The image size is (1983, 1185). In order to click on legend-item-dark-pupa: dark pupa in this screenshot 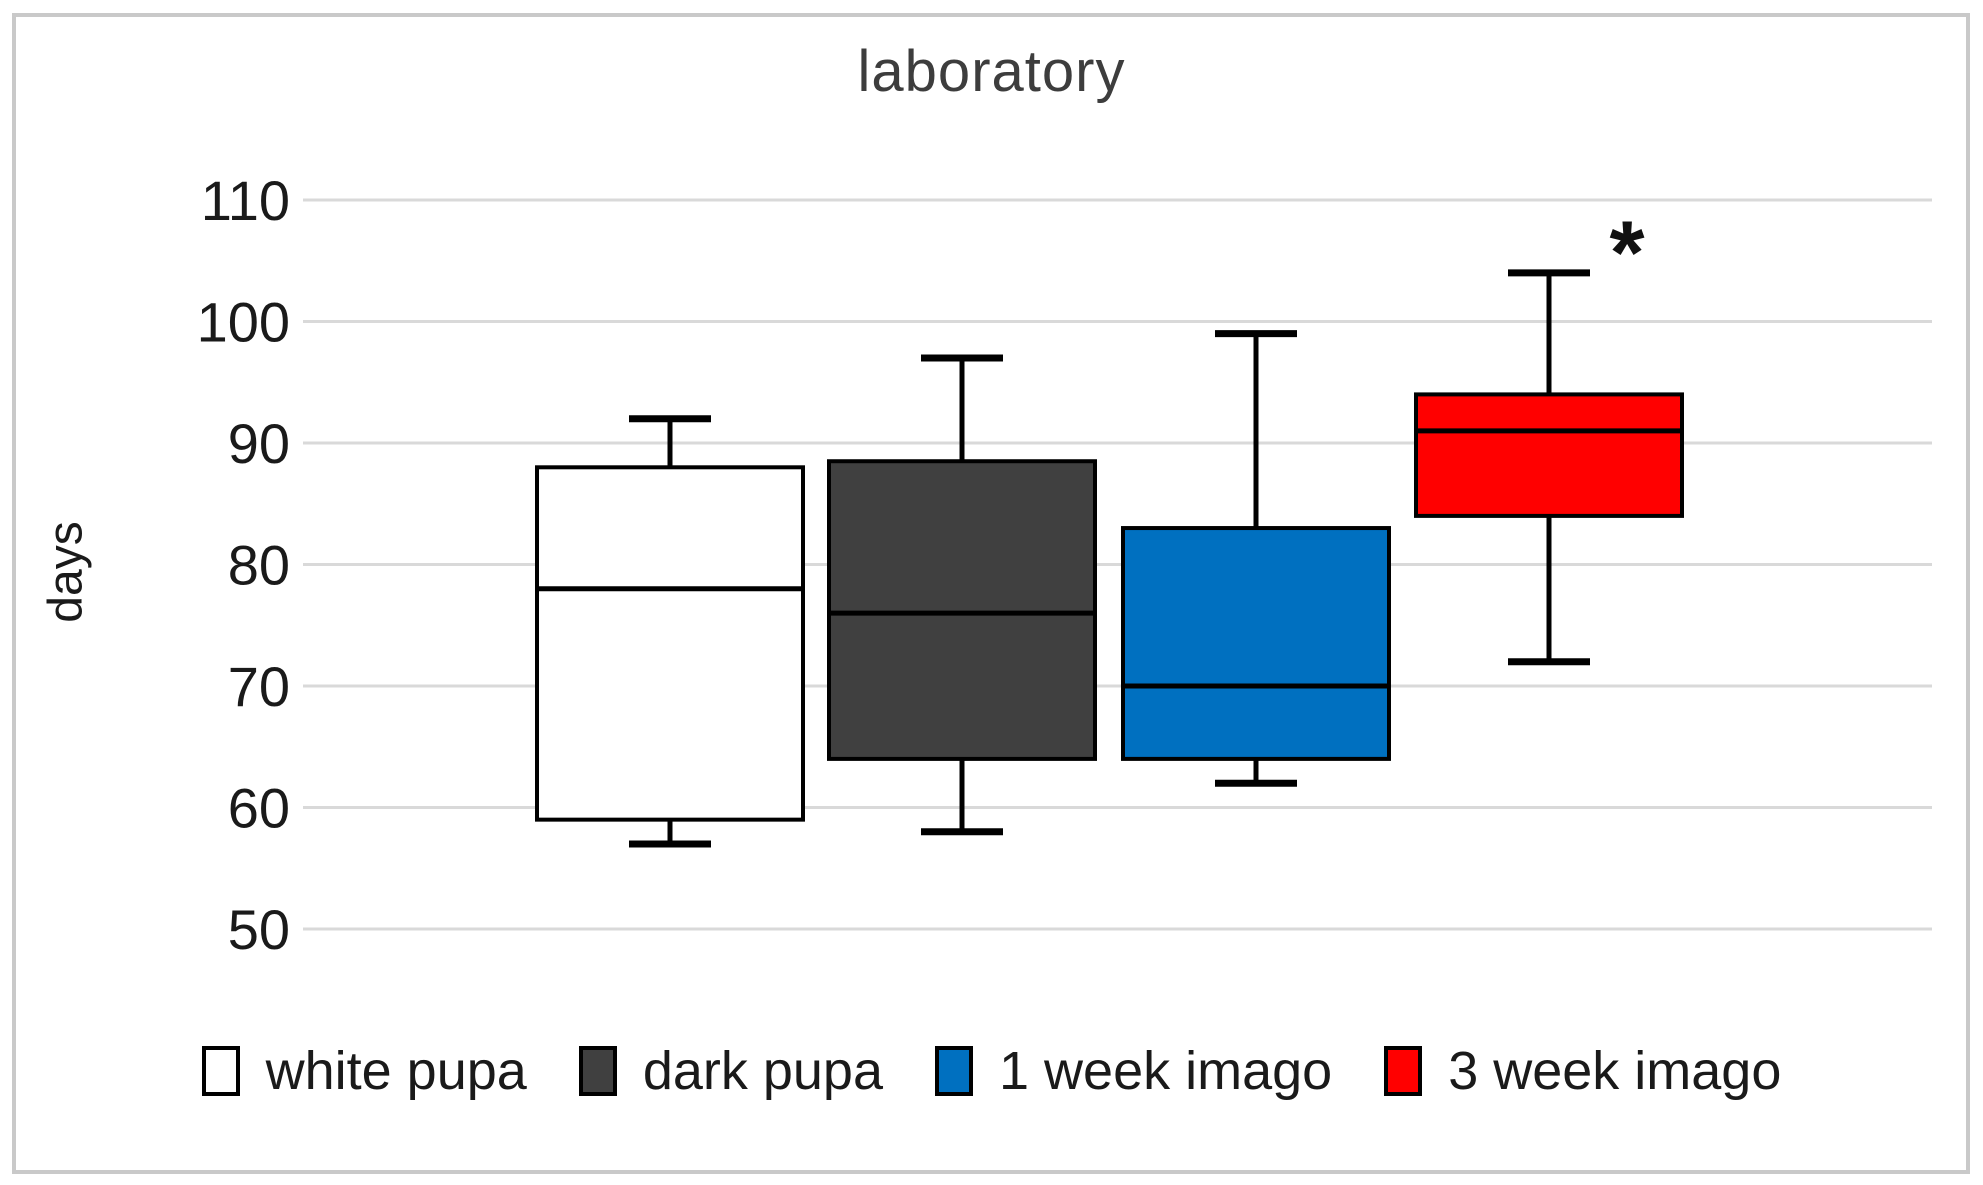, I will do `click(730, 1071)`.